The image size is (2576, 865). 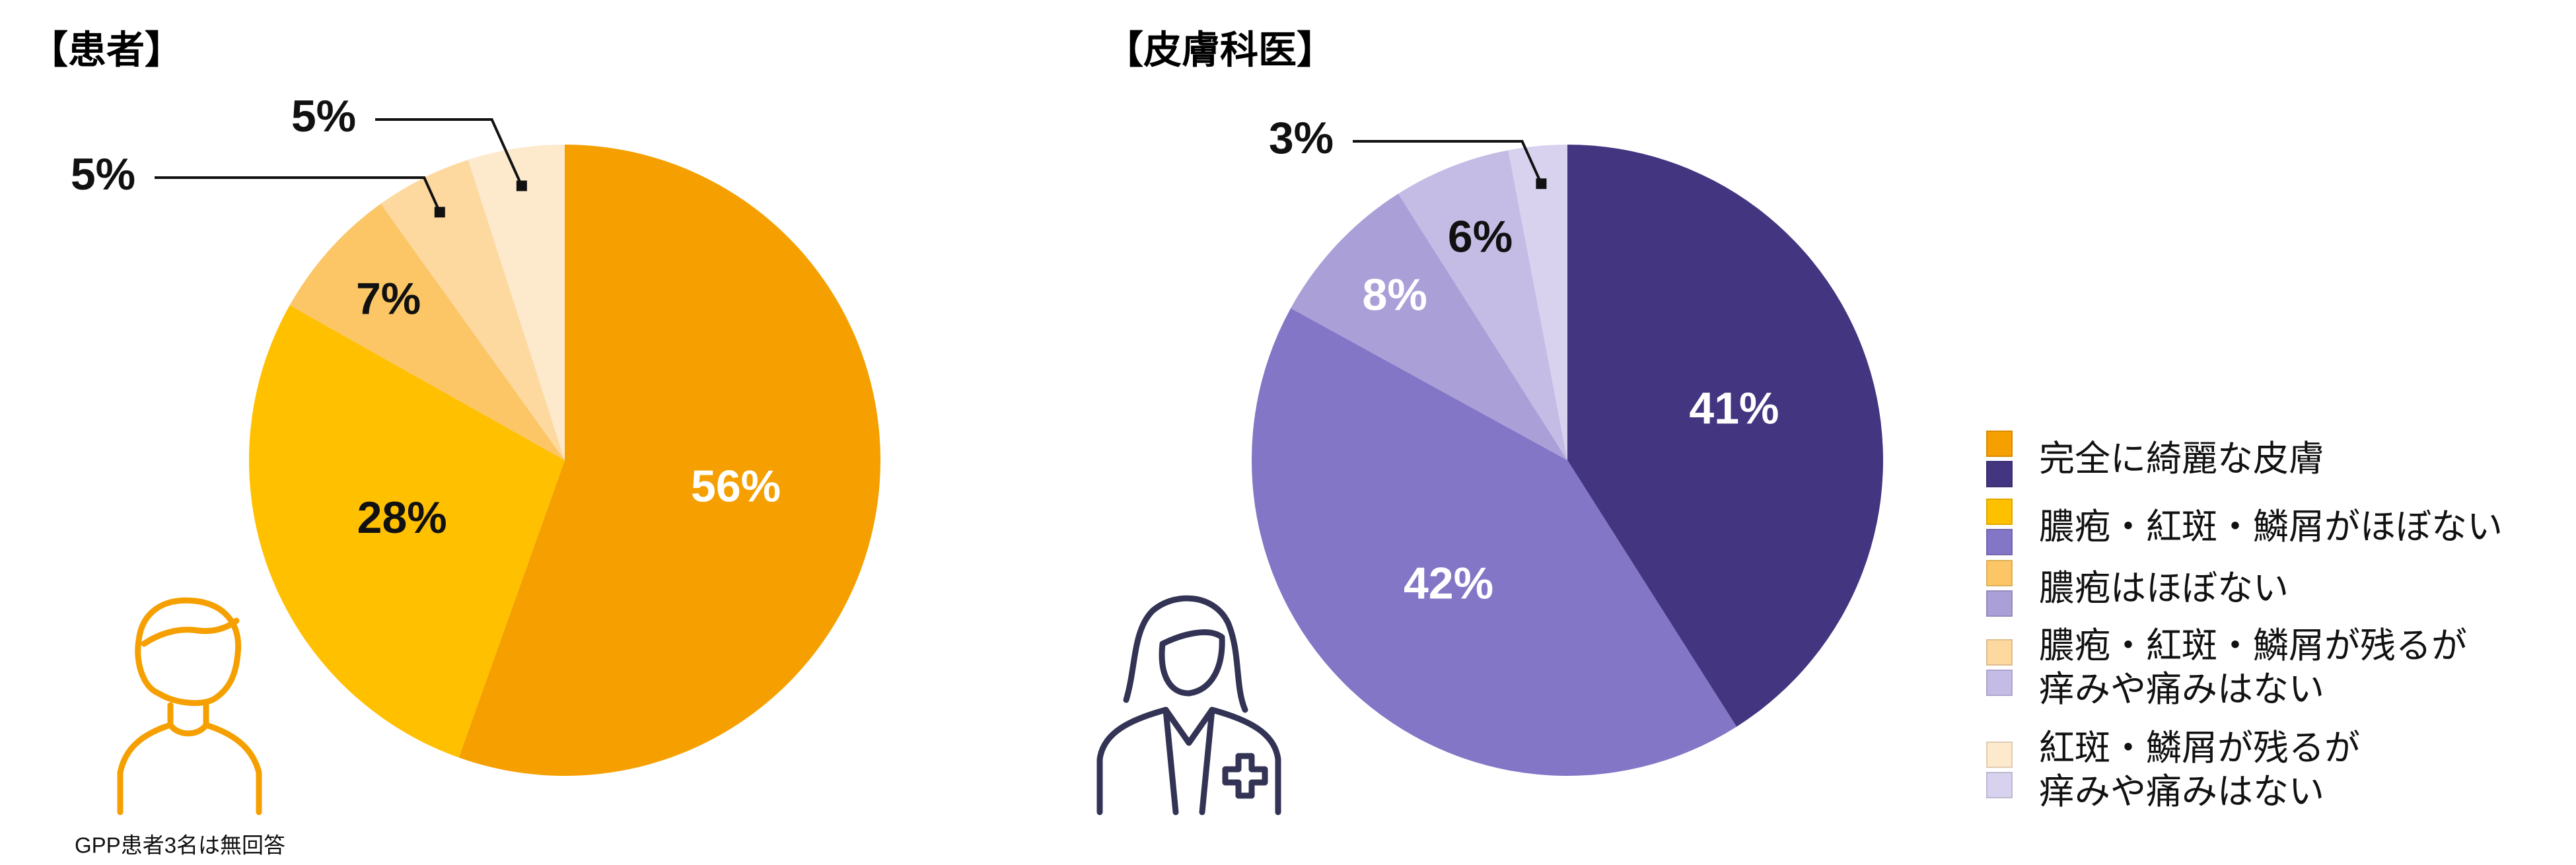 I want to click on data-label: 42%, so click(x=1448, y=584).